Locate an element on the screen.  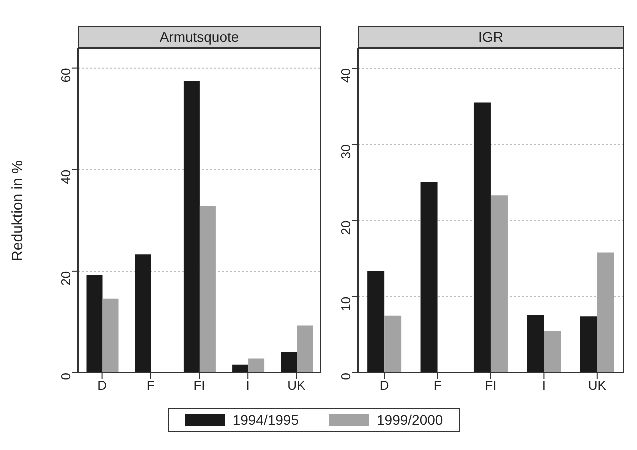
legend-label: 1994/1995 is located at coordinates (265, 420).